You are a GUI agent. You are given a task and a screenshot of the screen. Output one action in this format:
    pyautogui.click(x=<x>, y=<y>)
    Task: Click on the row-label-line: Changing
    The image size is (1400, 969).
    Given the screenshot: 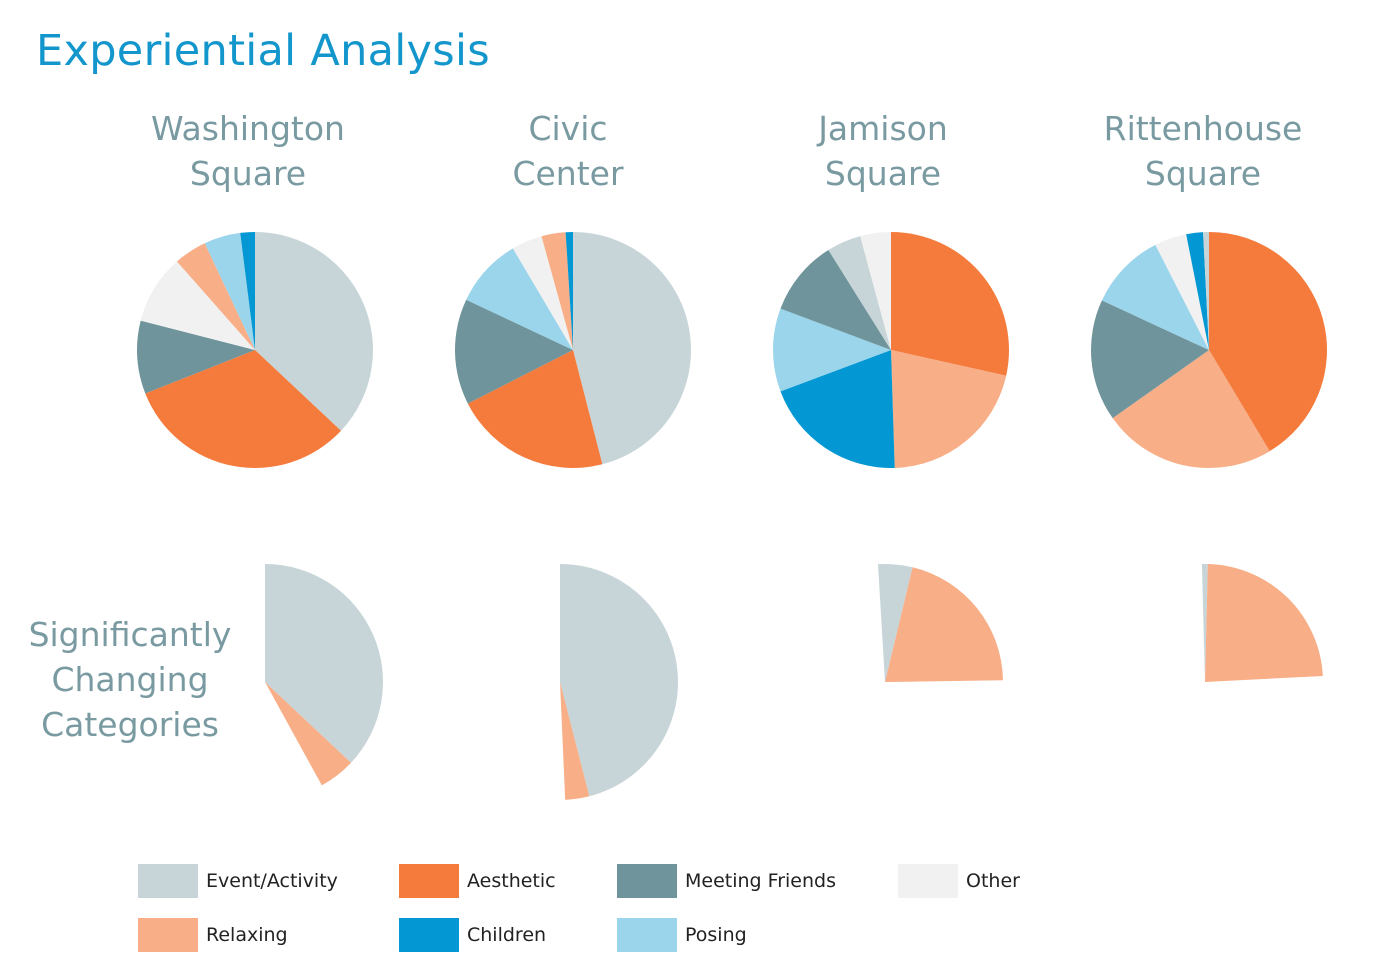 What is the action you would take?
    pyautogui.click(x=130, y=679)
    